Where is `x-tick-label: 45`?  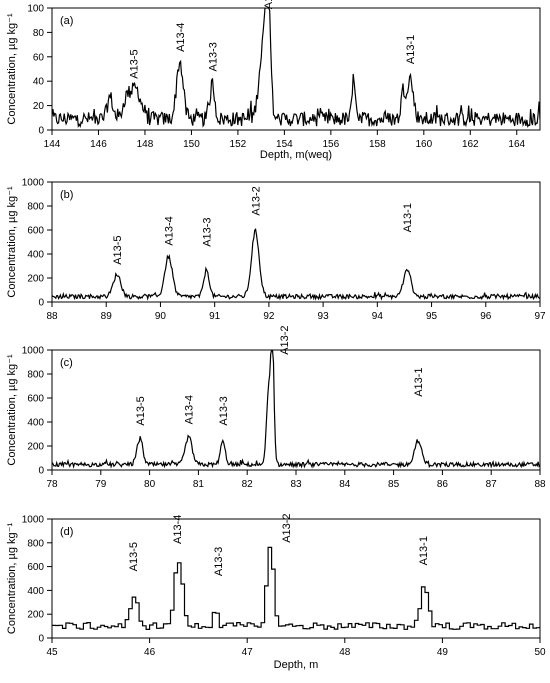 x-tick-label: 45 is located at coordinates (52, 652).